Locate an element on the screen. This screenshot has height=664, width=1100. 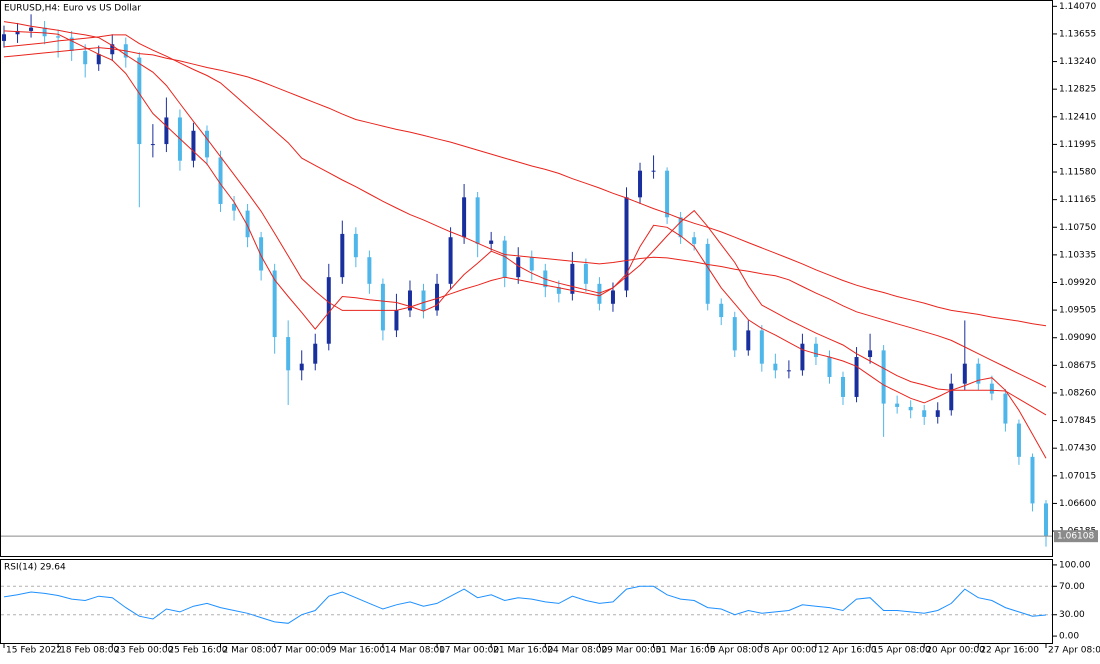
y-tick-label: 1.08675 is located at coordinates (1077, 366).